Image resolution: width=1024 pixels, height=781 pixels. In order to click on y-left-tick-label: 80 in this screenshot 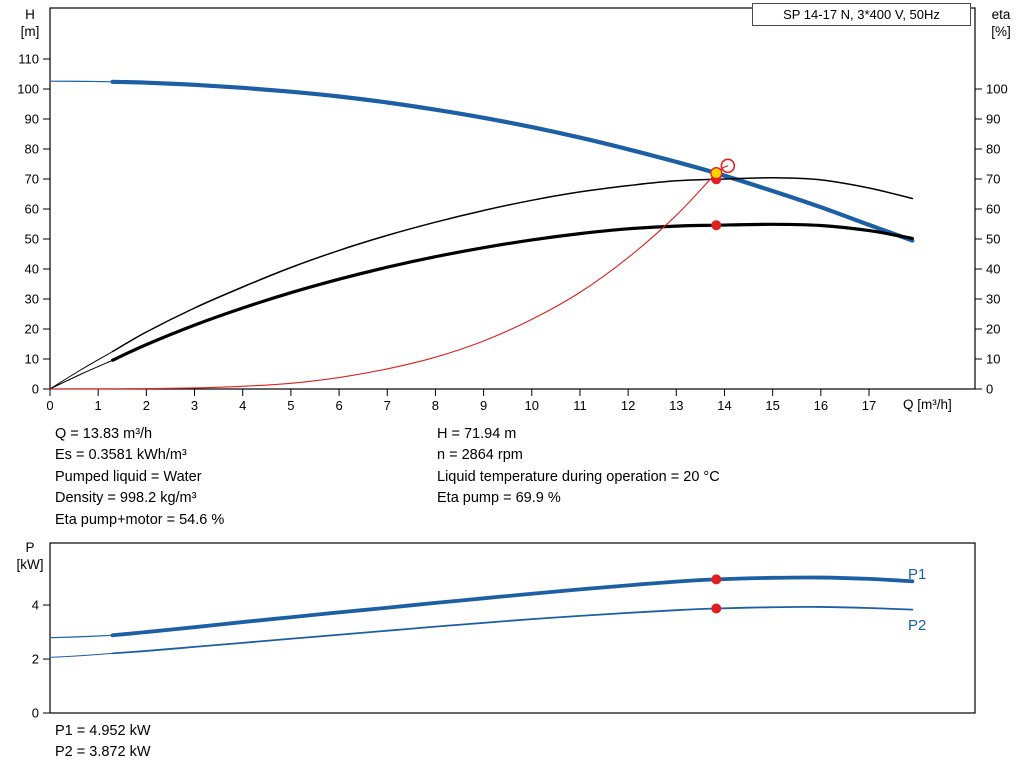, I will do `click(32, 149)`.